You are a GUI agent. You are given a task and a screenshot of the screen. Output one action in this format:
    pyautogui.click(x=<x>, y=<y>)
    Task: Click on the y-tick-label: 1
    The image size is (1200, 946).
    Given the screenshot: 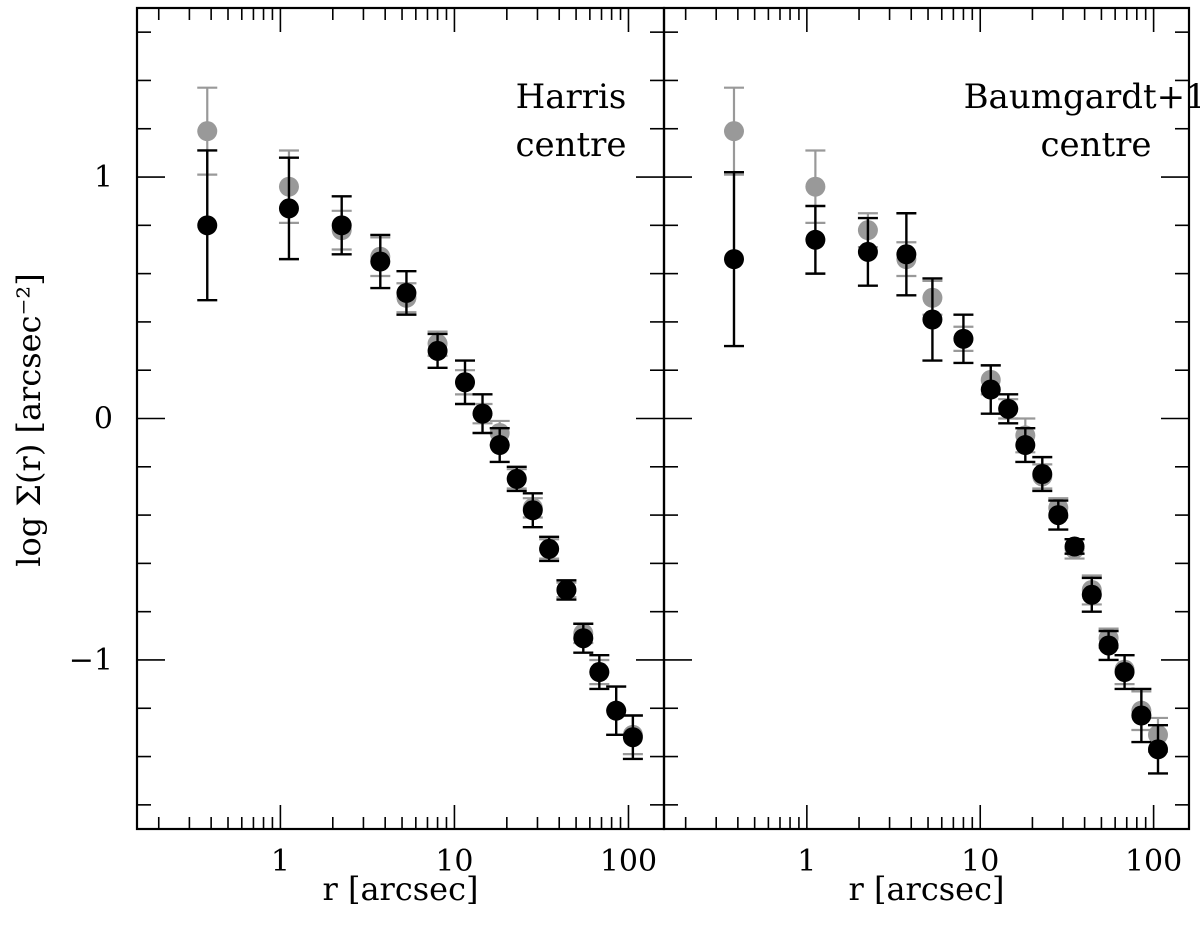 What is the action you would take?
    pyautogui.click(x=103, y=177)
    